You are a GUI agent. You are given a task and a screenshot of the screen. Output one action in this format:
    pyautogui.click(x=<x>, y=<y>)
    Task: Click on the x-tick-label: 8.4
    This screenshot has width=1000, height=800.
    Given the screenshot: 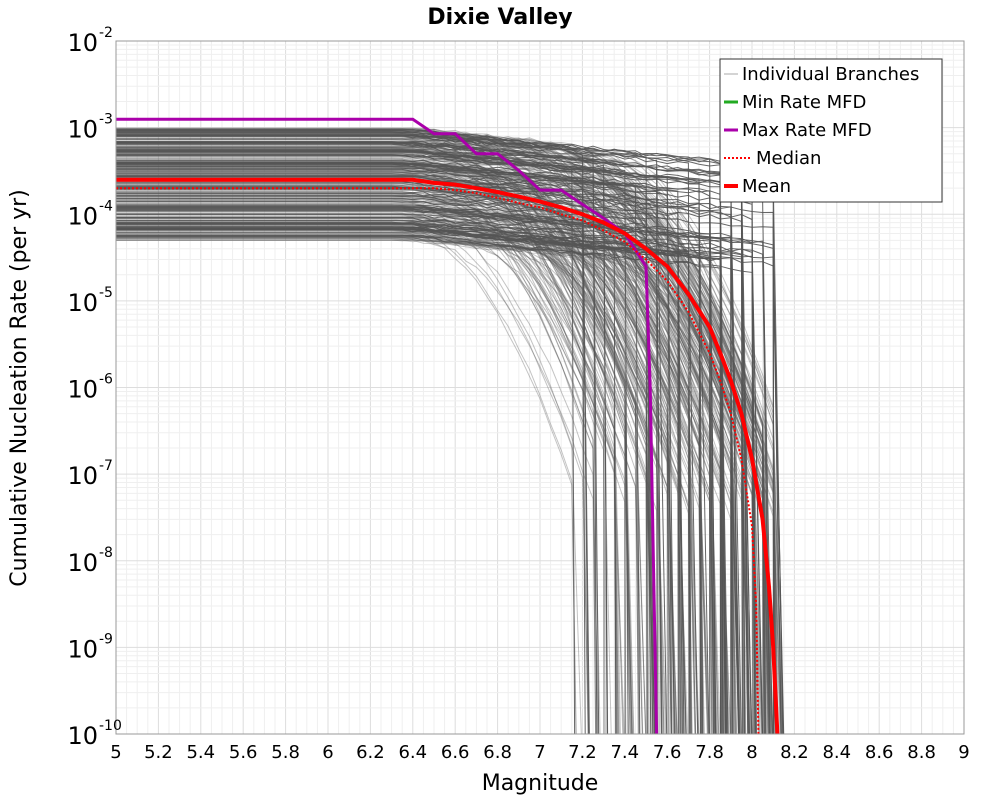 What is the action you would take?
    pyautogui.click(x=836, y=752)
    